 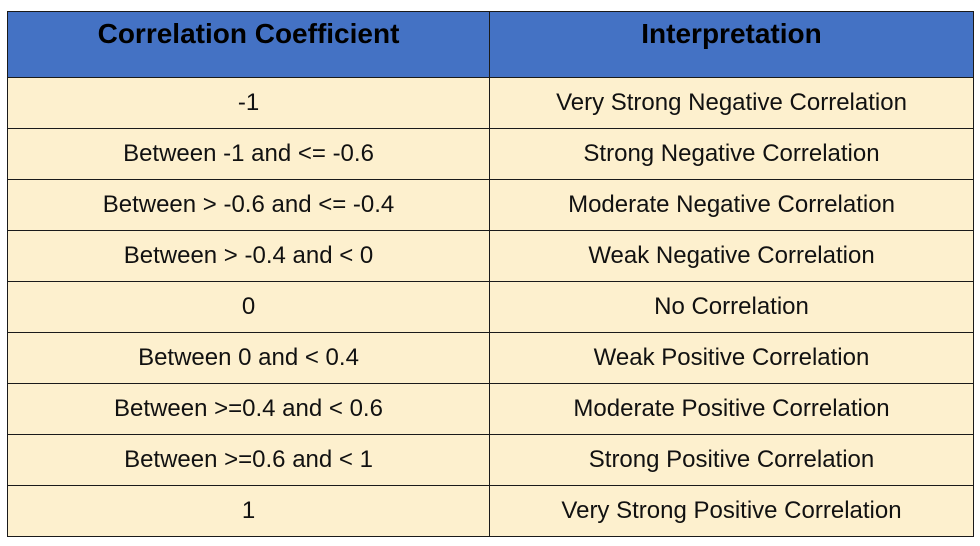 What do you see at coordinates (248, 256) in the screenshot?
I see `coefficient-cell: Between > -0.4 and < 0` at bounding box center [248, 256].